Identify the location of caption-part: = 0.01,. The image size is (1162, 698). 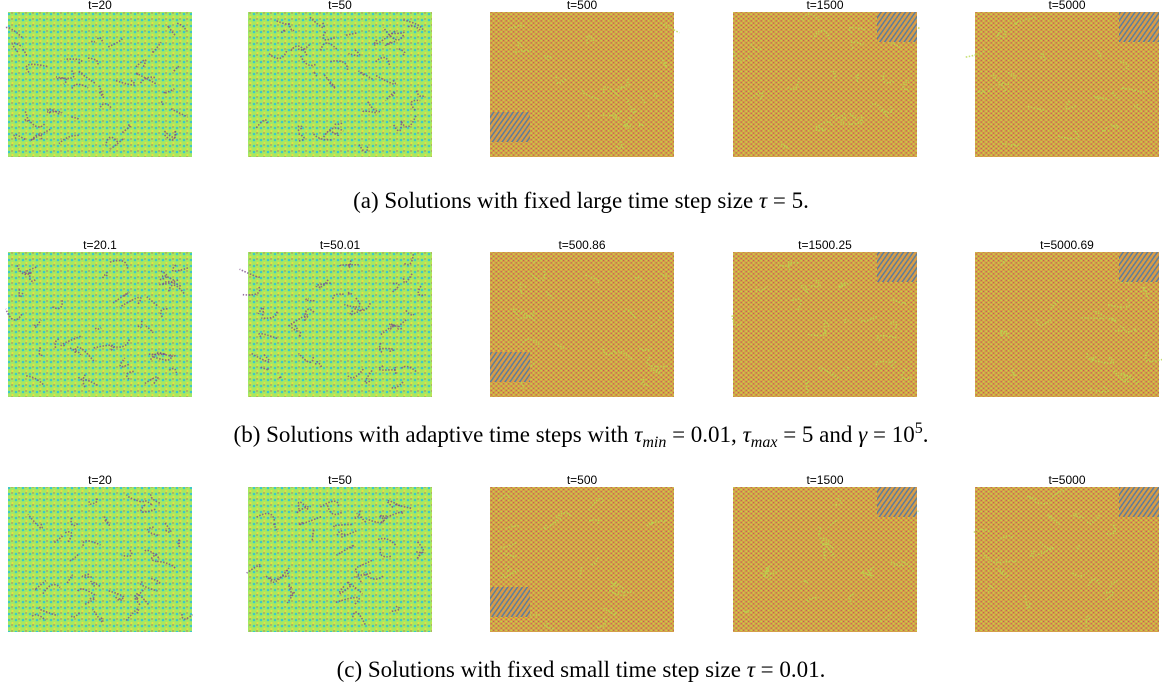
(704, 434).